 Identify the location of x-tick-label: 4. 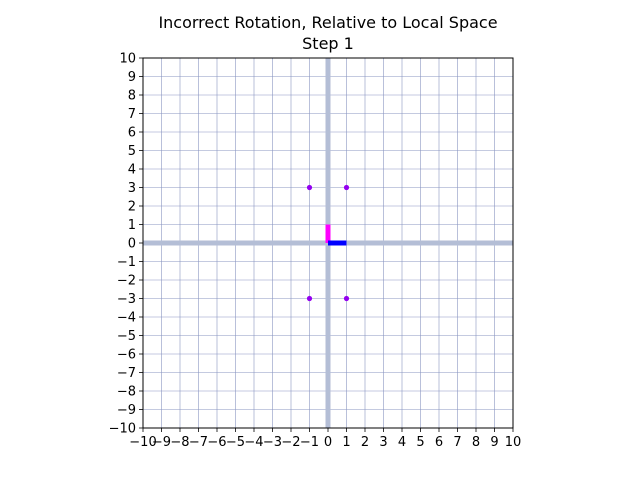
(402, 442).